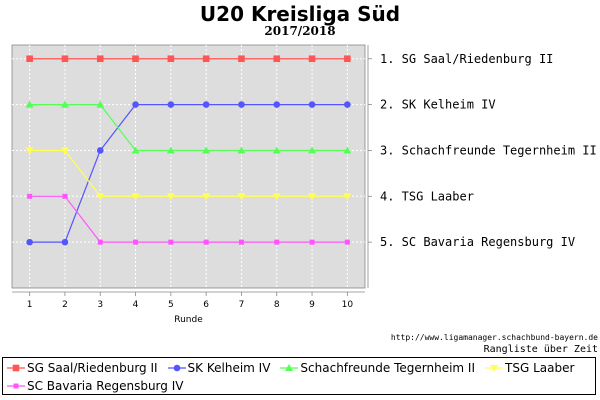  What do you see at coordinates (438, 105) in the screenshot?
I see `right-axis-label: 2. SK Kelheim IV` at bounding box center [438, 105].